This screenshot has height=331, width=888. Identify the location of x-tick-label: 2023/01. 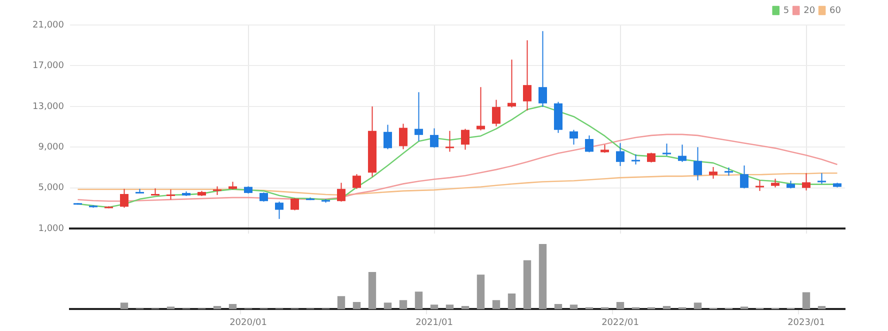
(806, 323).